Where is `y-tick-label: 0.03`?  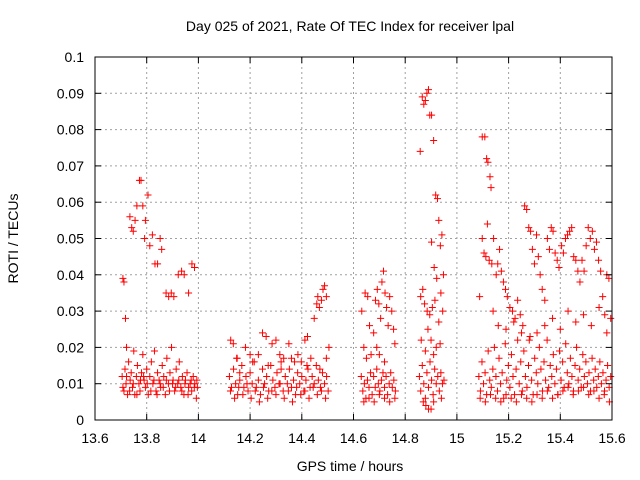
y-tick-label: 0.03 is located at coordinates (70, 311).